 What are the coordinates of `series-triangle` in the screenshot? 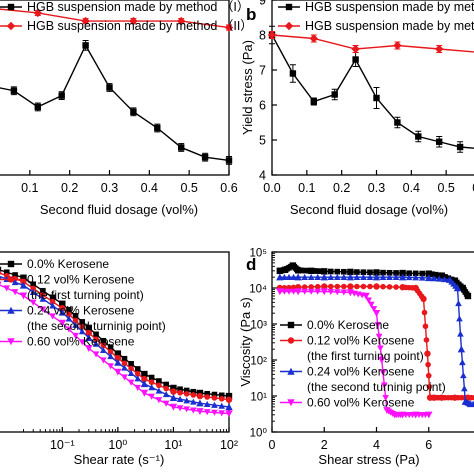 It's located at (116, 343).